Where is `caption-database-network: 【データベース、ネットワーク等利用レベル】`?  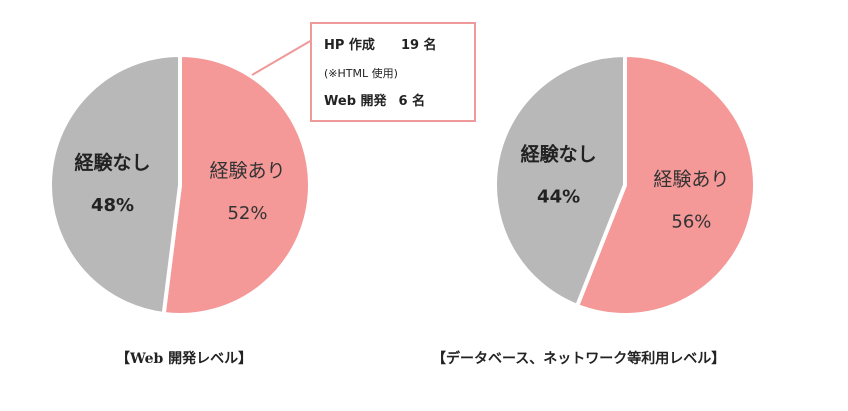
caption-database-network: 【データベース、ネットワーク等利用レベル】 is located at coordinates (579, 359).